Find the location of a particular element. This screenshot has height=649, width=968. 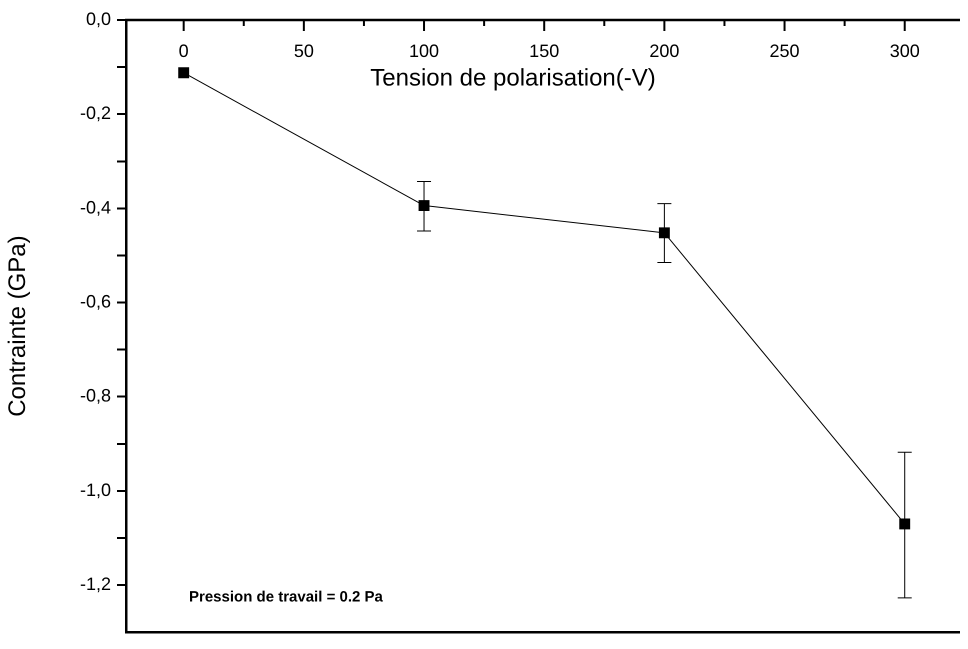

y-tick-label: -0,4 is located at coordinates (95, 207).